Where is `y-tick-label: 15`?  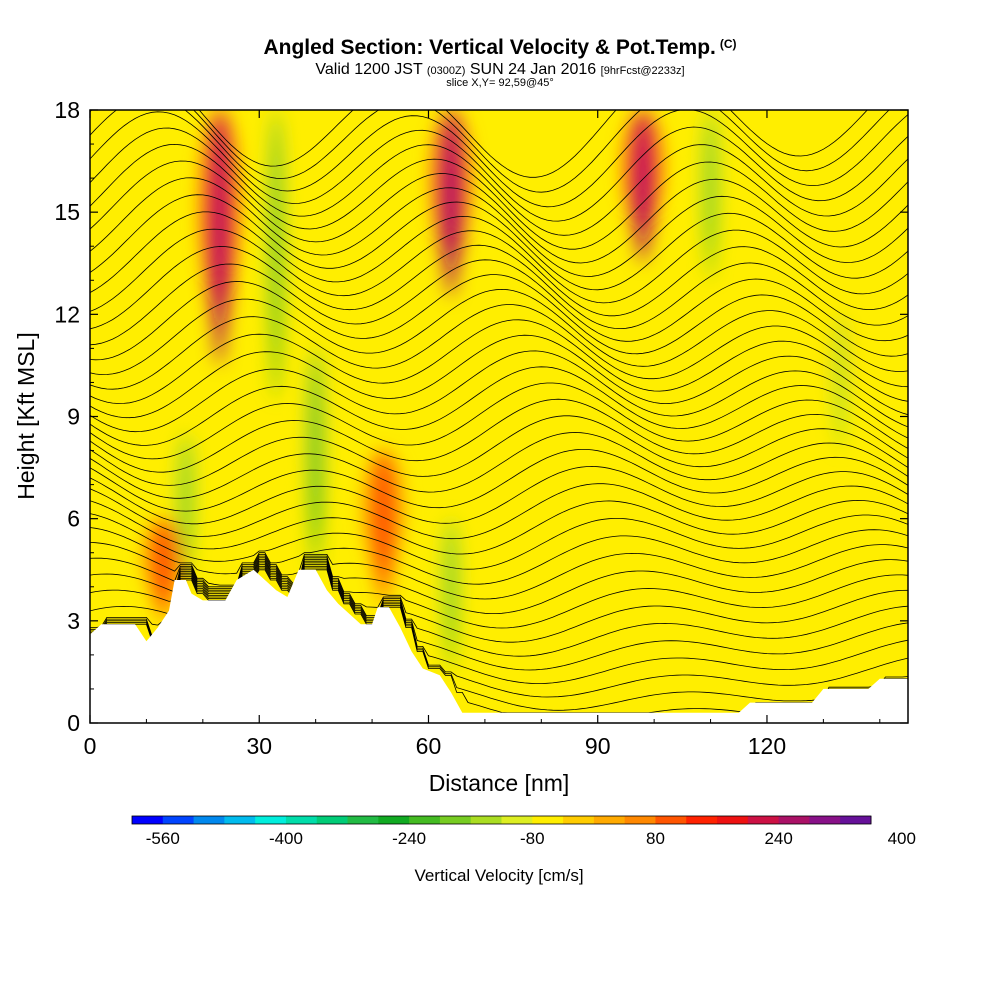 y-tick-label: 15 is located at coordinates (67, 212).